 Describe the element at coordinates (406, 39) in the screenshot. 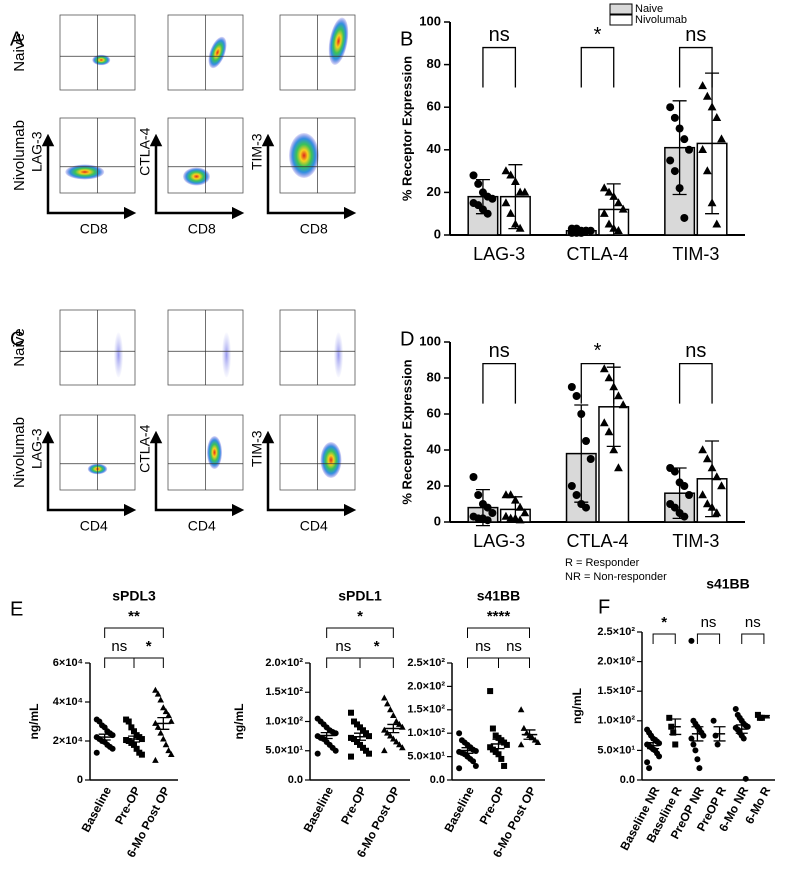

I see `panel-label: B` at that location.